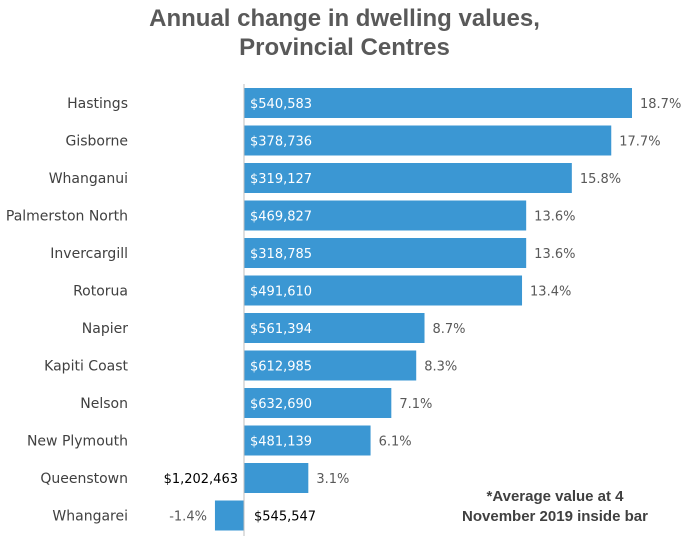 Image resolution: width=689 pixels, height=542 pixels. Describe the element at coordinates (97, 142) in the screenshot. I see `category-label: Gisborne` at that location.